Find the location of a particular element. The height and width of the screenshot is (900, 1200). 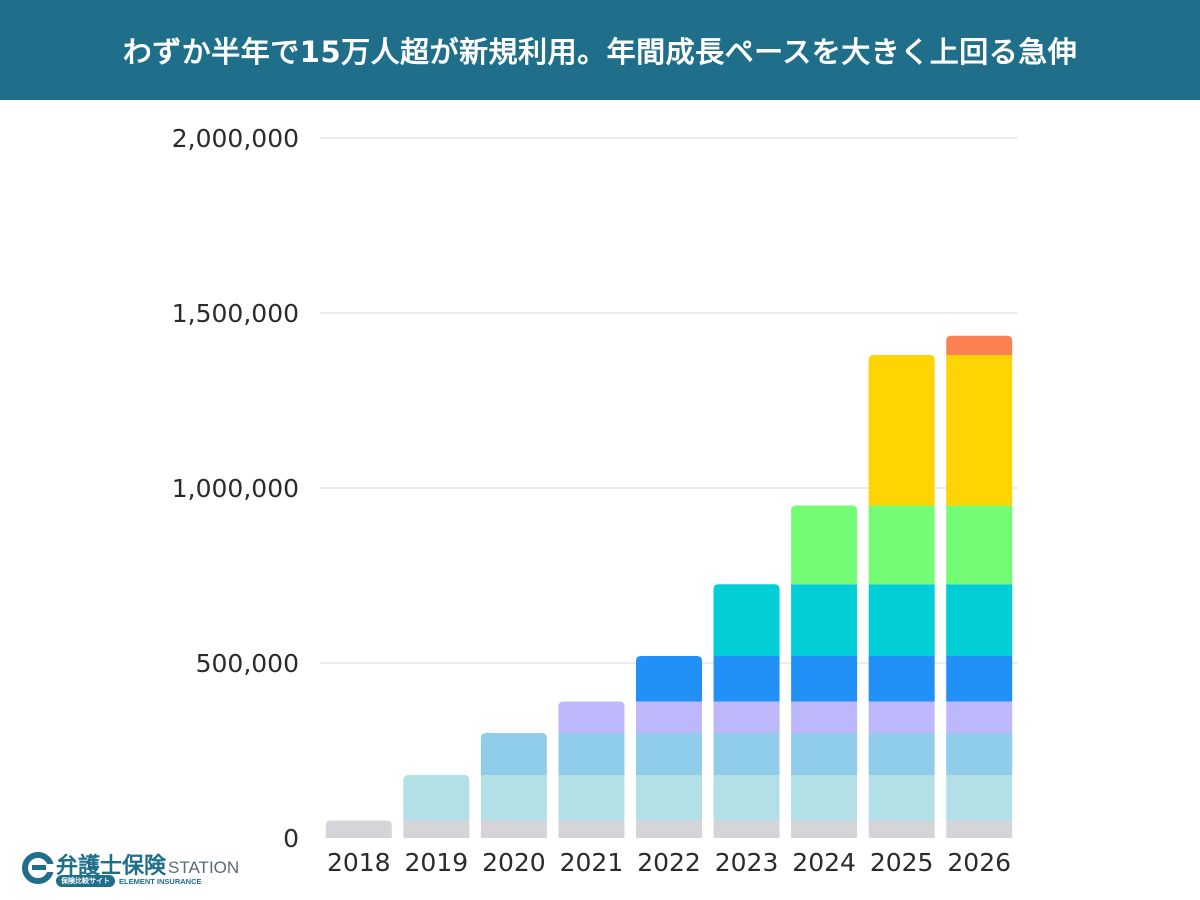

x-tick-label: 2024 is located at coordinates (824, 862).